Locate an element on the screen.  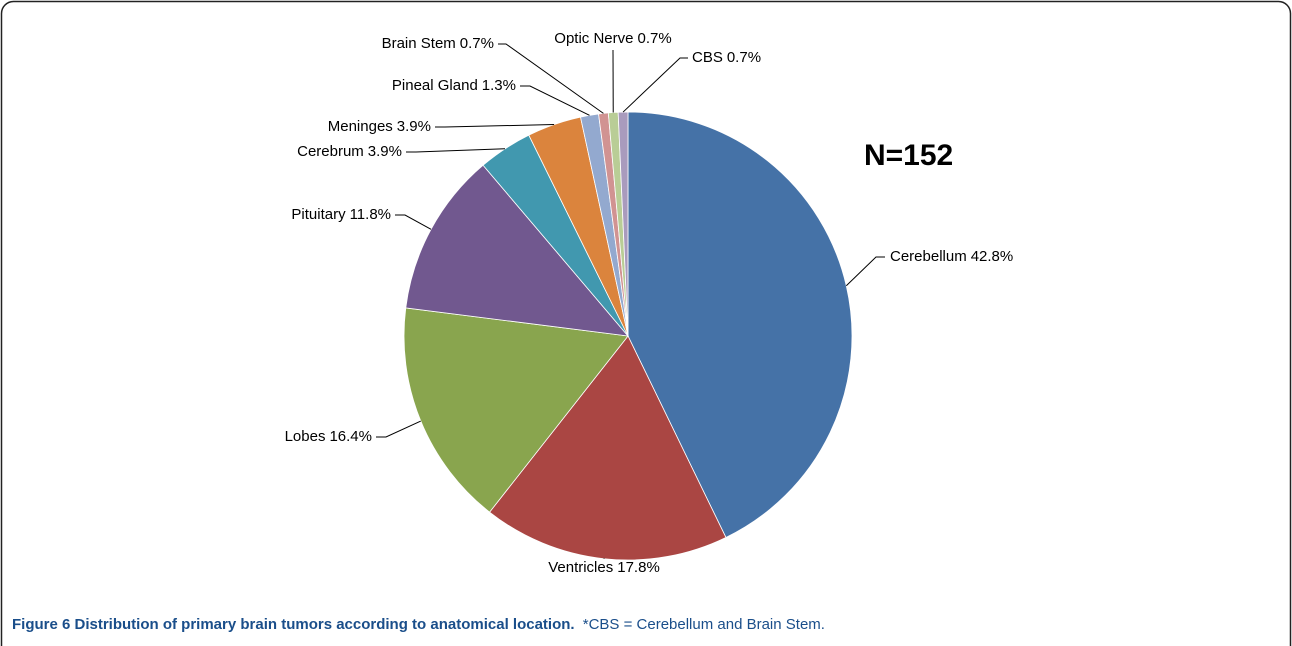
data-label: Ventricles 17.8% is located at coordinates (604, 567).